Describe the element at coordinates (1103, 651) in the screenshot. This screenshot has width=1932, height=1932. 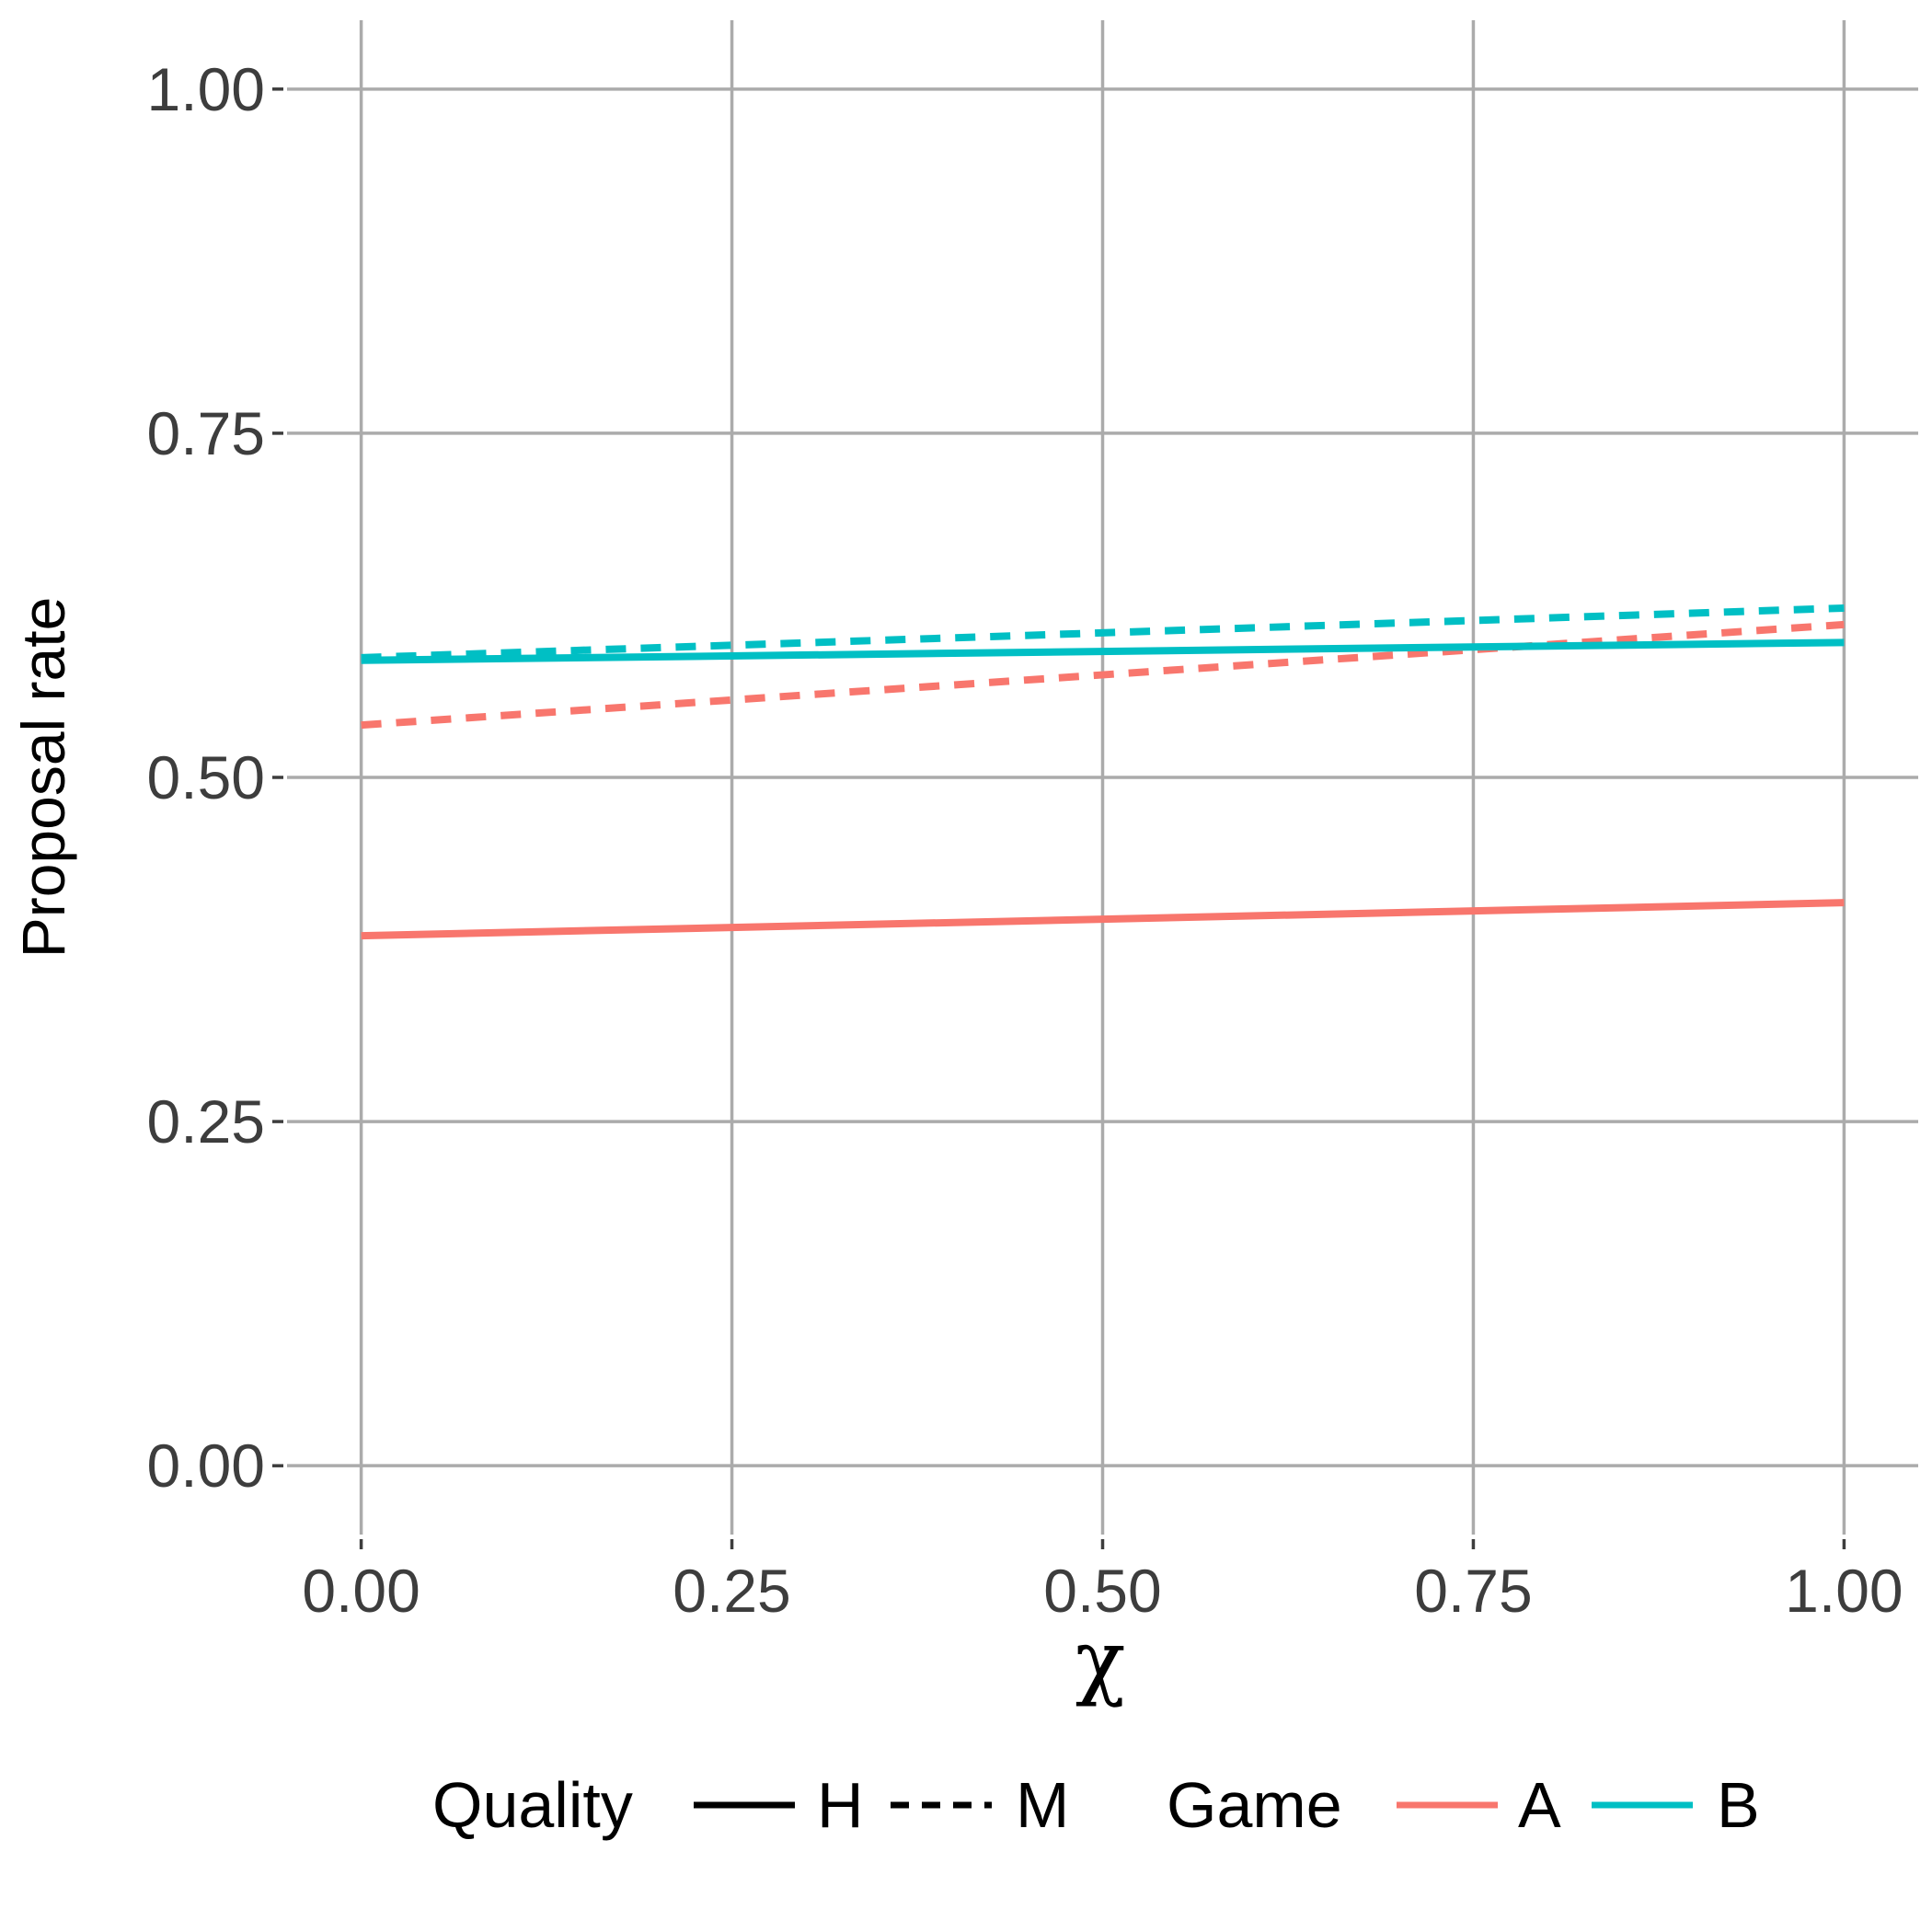
I see `series-line-game-b-quality-h` at that location.